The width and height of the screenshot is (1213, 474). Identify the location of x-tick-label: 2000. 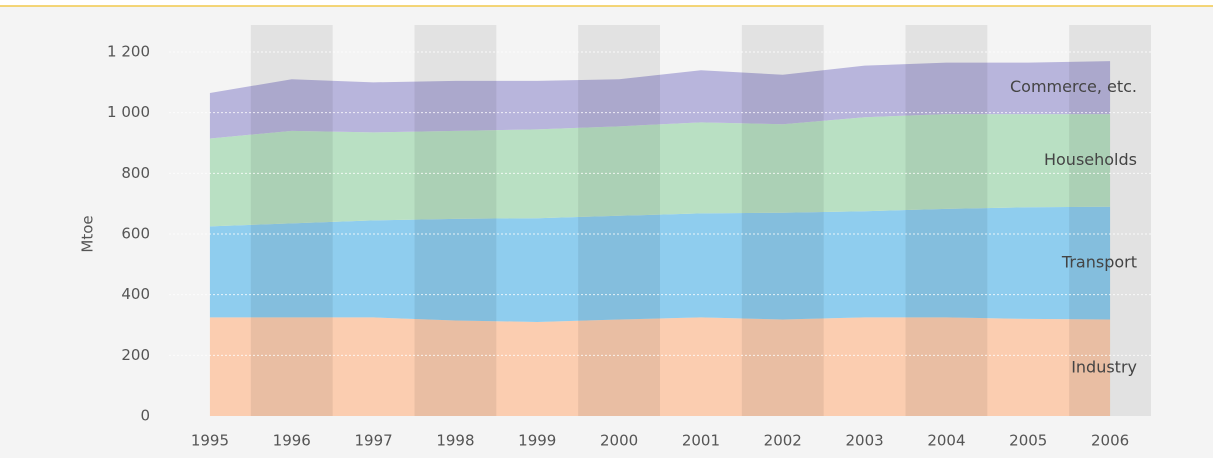
(619, 441).